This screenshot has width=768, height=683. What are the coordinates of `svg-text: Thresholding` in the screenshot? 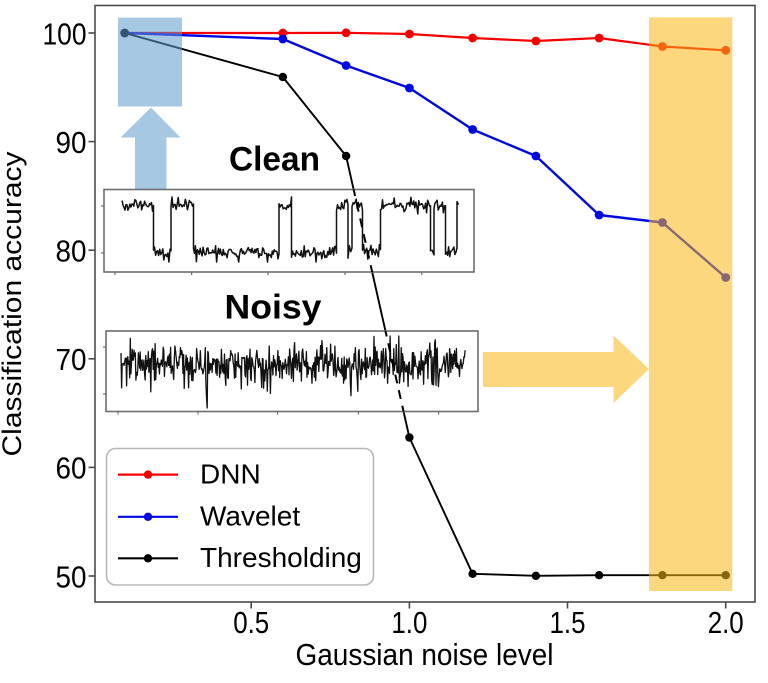 It's located at (281, 557).